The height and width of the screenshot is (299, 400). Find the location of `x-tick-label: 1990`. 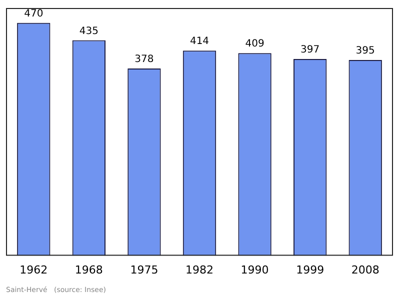

x-tick-label: 1990 is located at coordinates (254, 269).